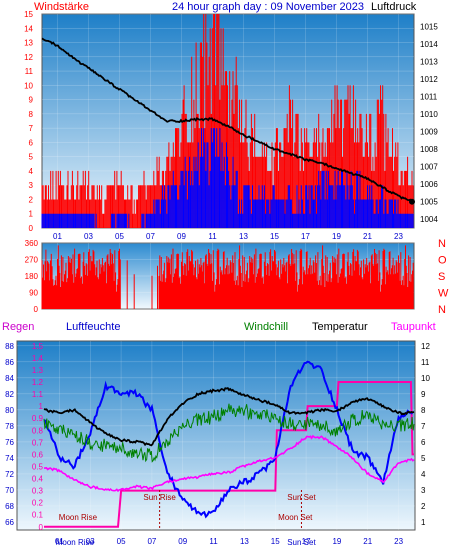 The width and height of the screenshot is (462, 550). Describe the element at coordinates (423, 490) in the screenshot. I see `temp-tick-label: 3` at that location.